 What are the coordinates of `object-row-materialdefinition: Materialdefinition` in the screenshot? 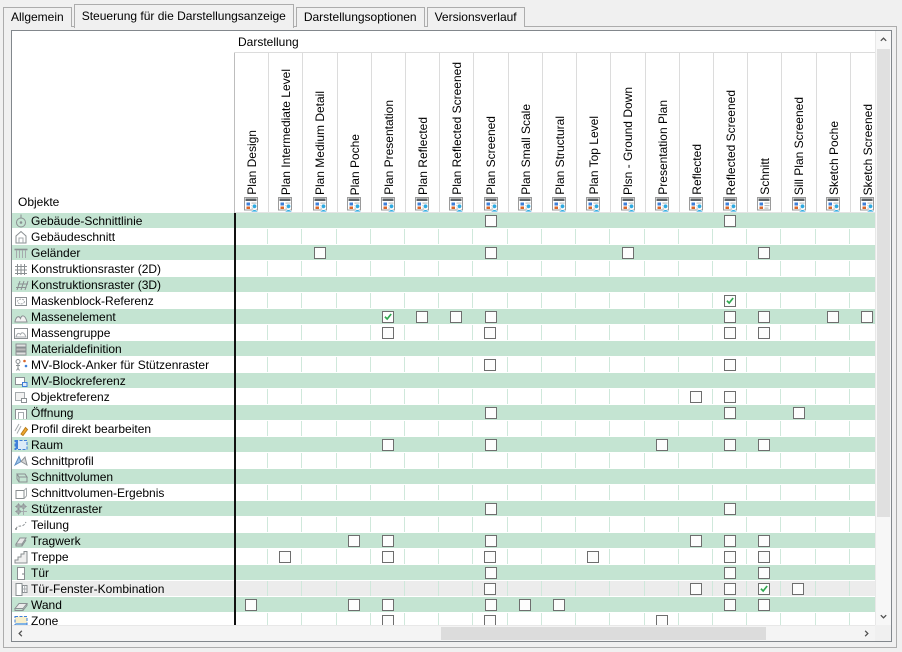 It's located at (123, 348).